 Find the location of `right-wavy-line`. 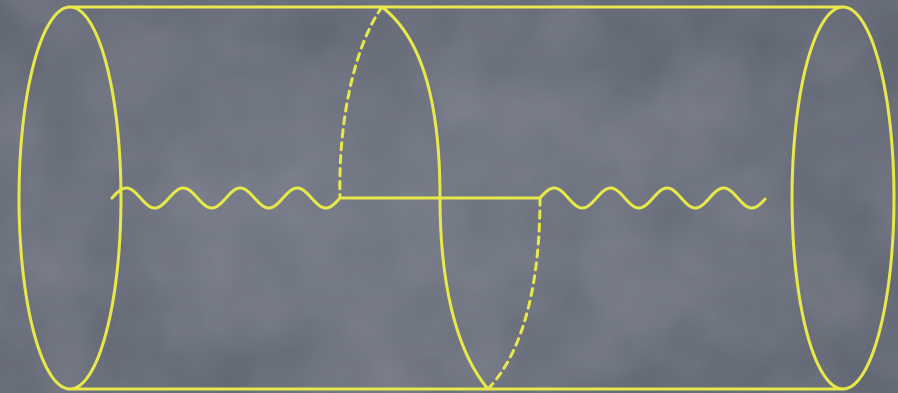

right-wavy-line is located at coordinates (652, 198).